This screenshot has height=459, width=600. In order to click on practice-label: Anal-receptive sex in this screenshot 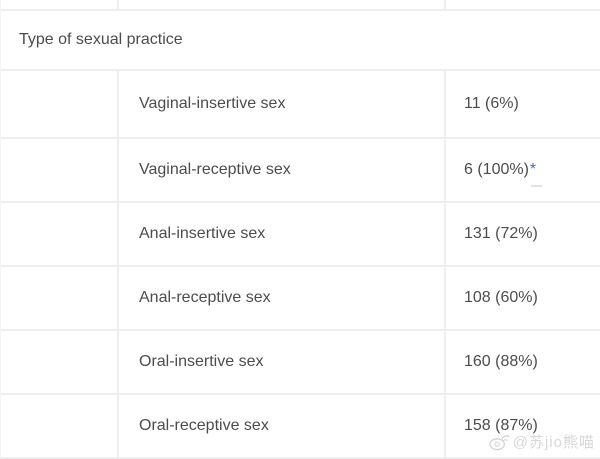, I will do `click(205, 297)`.